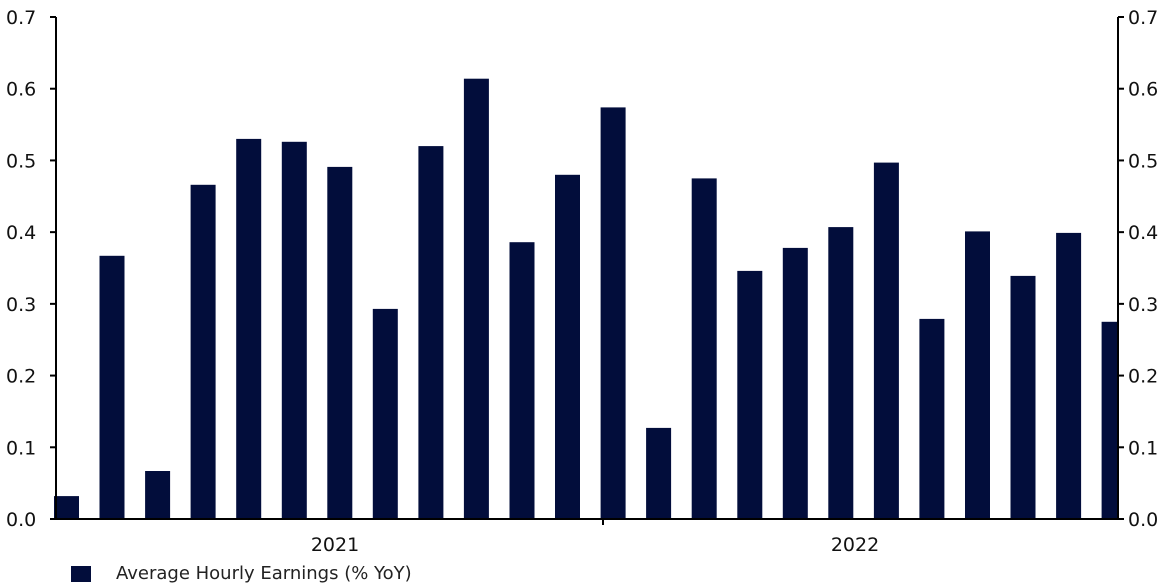  Describe the element at coordinates (21, 305) in the screenshot. I see `y-tick-label-left-3: 0.3` at that location.